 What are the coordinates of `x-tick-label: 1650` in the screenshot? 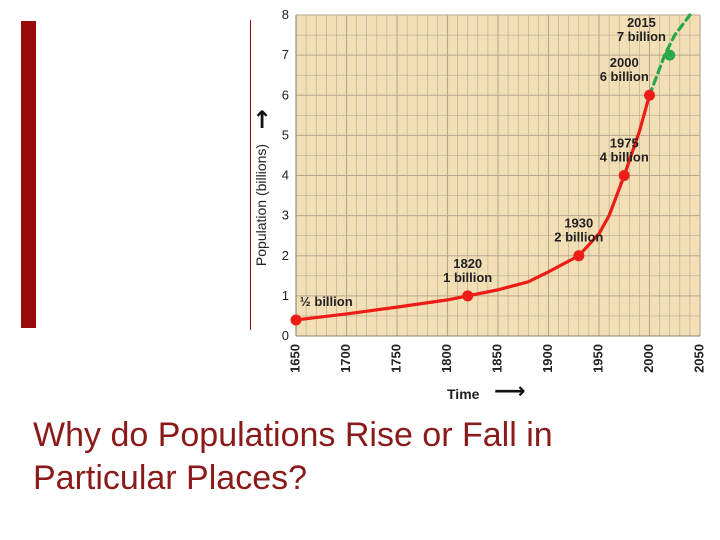 It's located at (294, 358).